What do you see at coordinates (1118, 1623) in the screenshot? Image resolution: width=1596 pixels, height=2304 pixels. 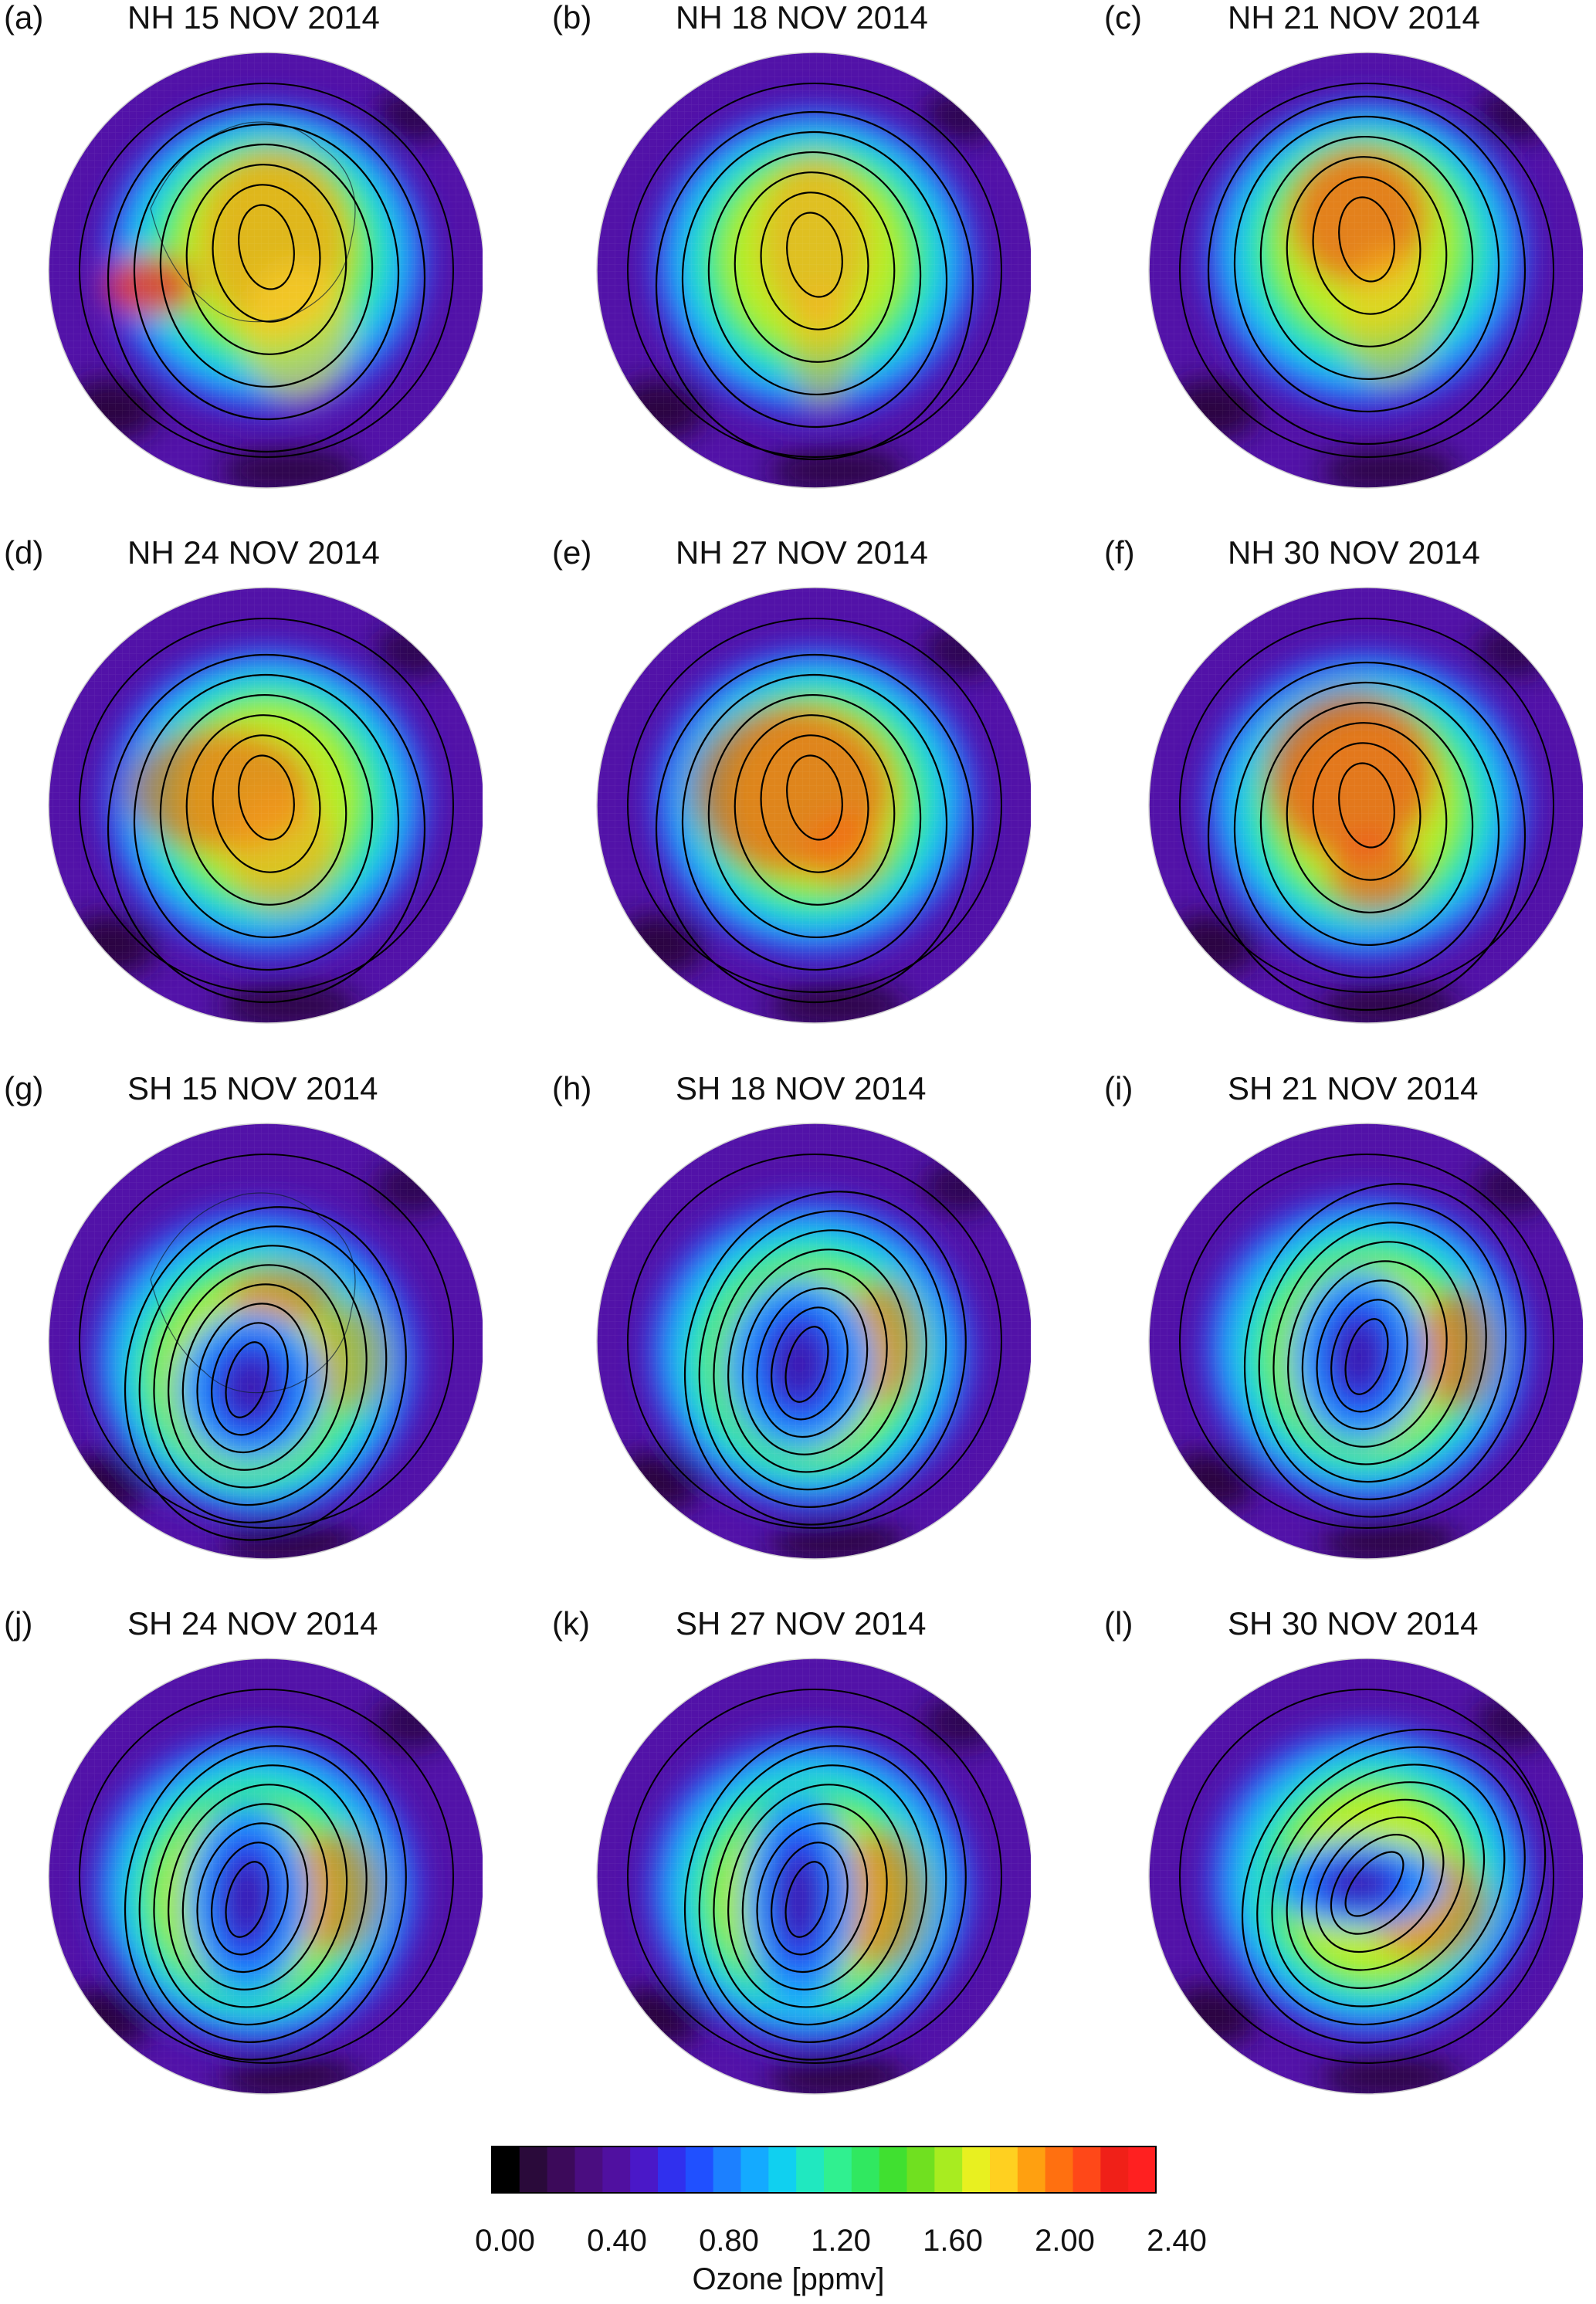 I see `panel-letter: (l)` at bounding box center [1118, 1623].